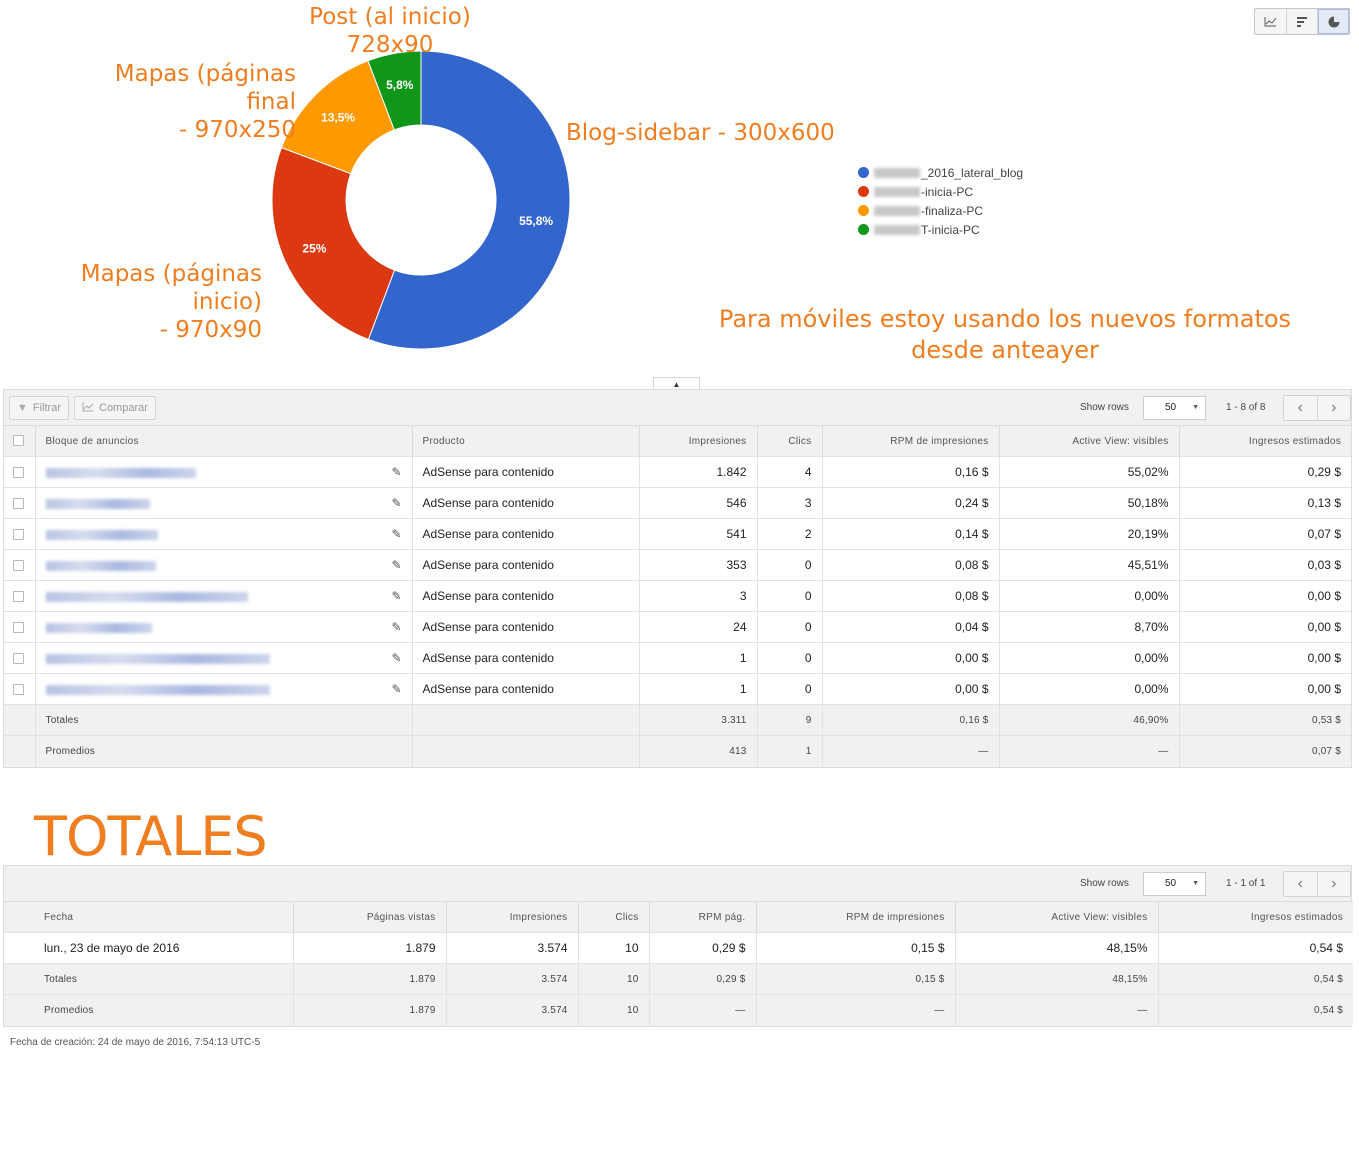 The height and width of the screenshot is (1174, 1359). I want to click on totals-impressions: 3.311, so click(698, 720).